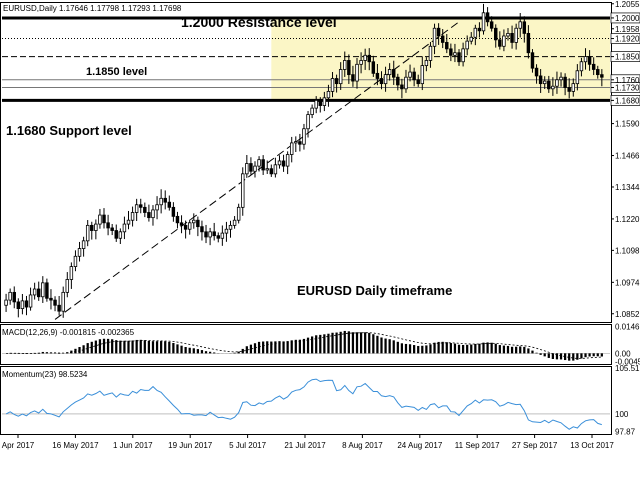 The image size is (640, 480). I want to click on date-tick-label: 13 Oct 2017, so click(592, 445).